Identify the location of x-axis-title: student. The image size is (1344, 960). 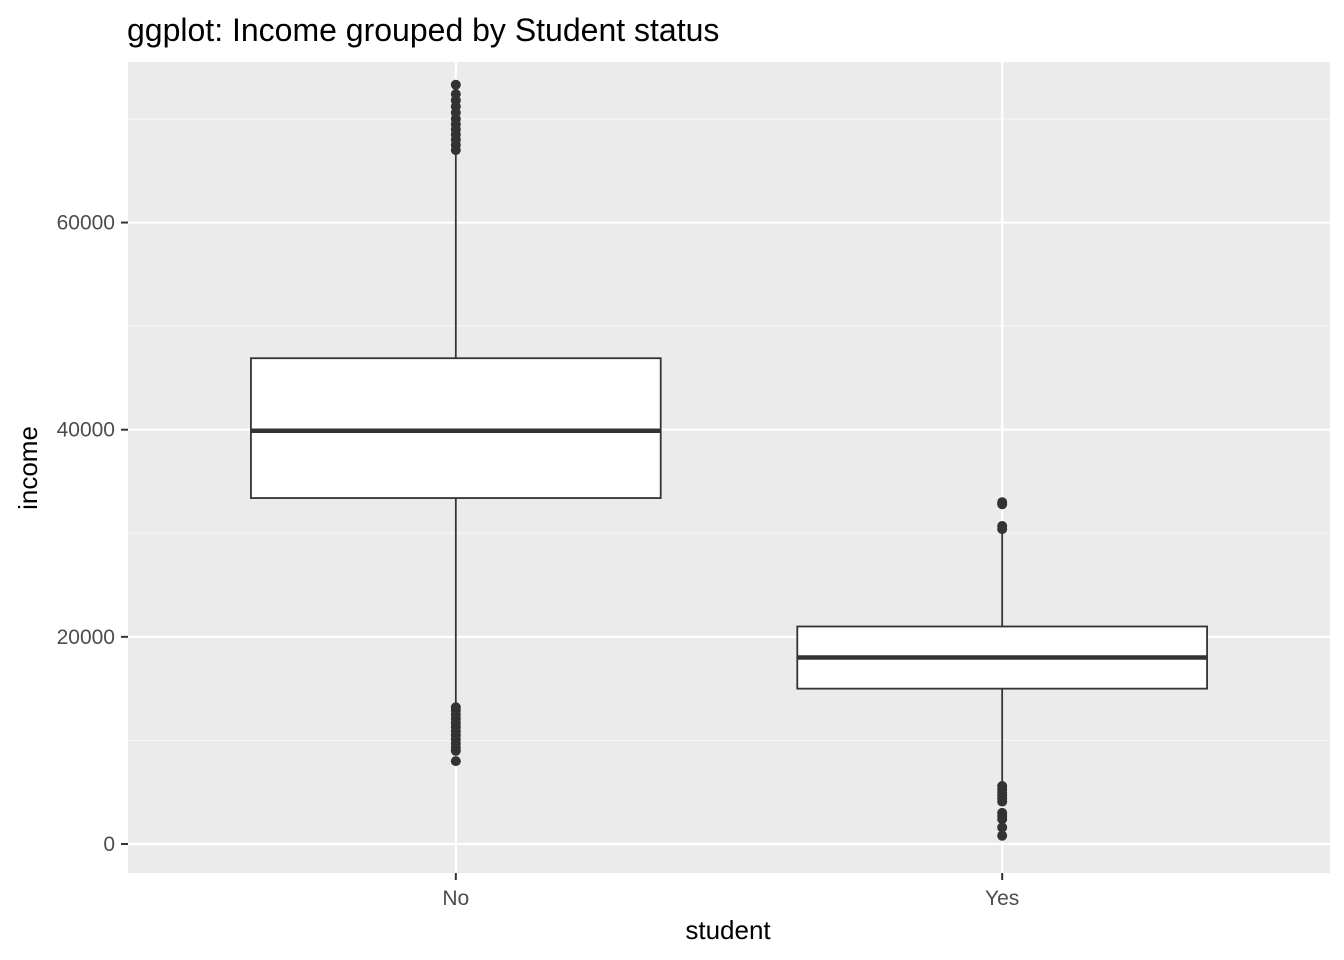
(728, 930).